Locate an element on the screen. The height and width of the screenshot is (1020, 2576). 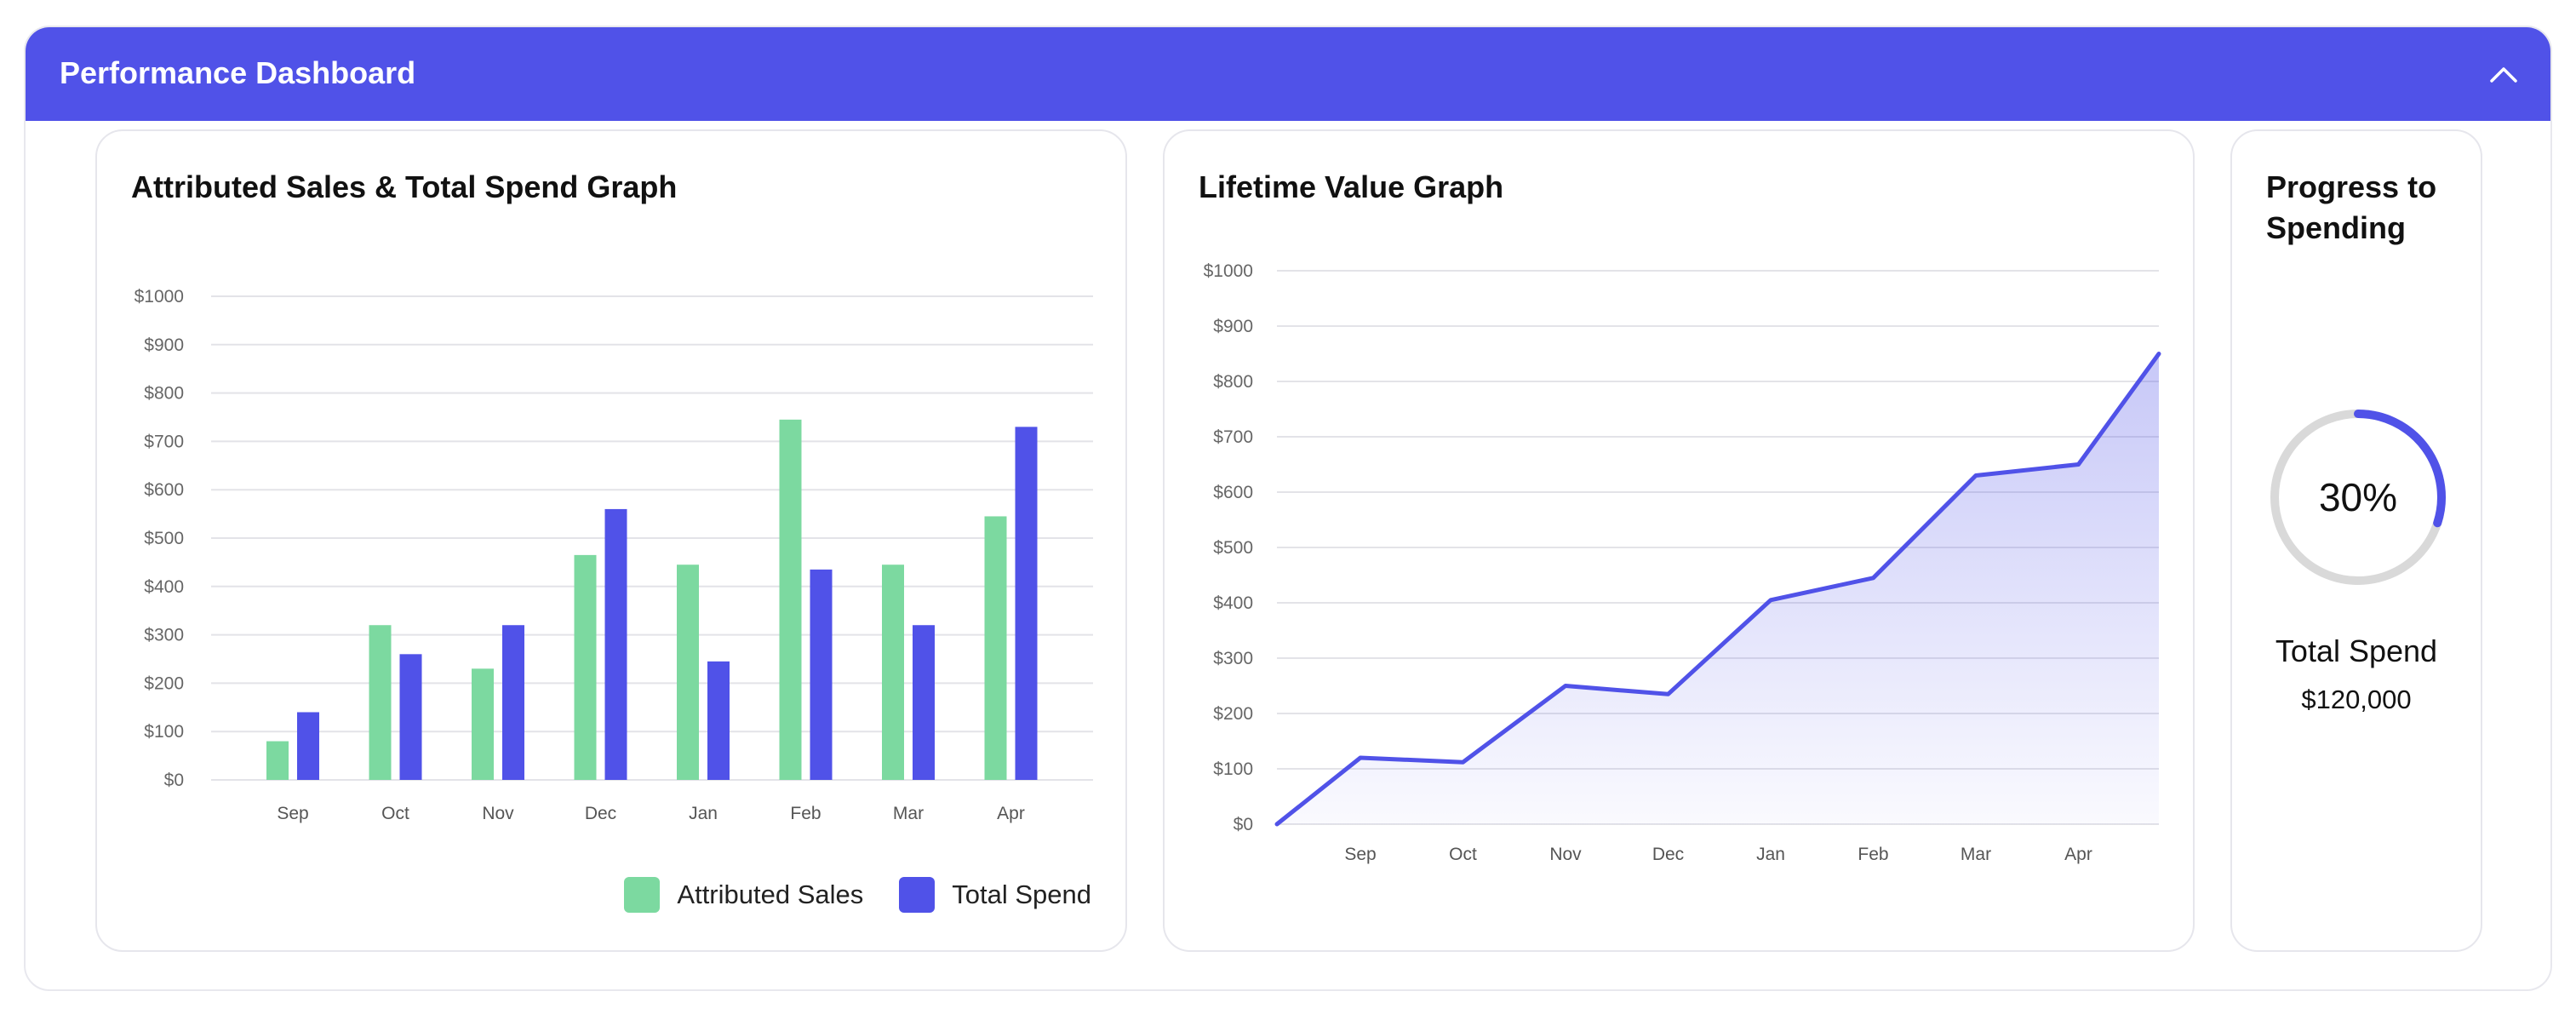
progress-ring: 30% is located at coordinates (2358, 498).